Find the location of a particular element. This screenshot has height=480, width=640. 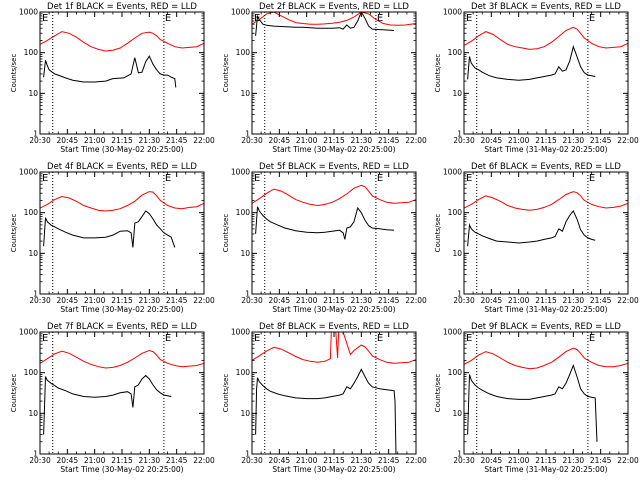

panel-title: Det 6f BLACK = Events, RED = LLD is located at coordinates (546, 167).